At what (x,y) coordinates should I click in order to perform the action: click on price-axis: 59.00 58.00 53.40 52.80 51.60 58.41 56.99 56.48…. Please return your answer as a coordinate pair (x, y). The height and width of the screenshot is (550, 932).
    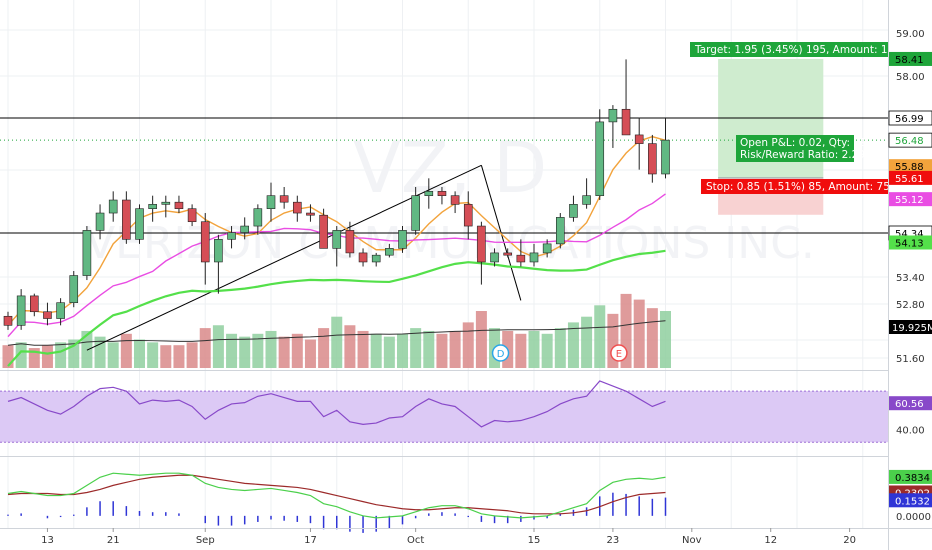
    Looking at the image, I should click on (910, 275).